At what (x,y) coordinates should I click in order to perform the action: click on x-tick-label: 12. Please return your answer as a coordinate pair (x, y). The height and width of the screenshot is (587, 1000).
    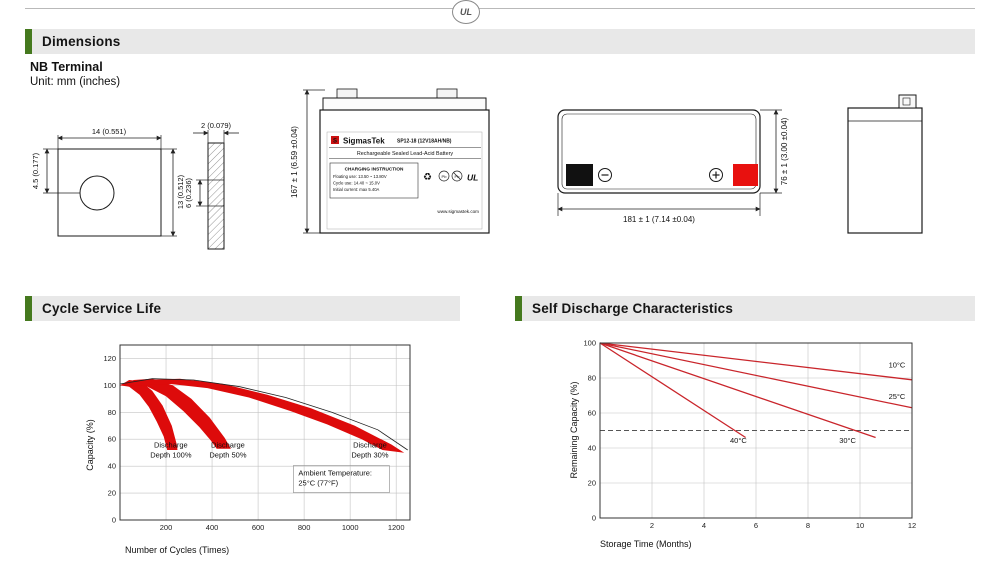
    Looking at the image, I should click on (912, 525).